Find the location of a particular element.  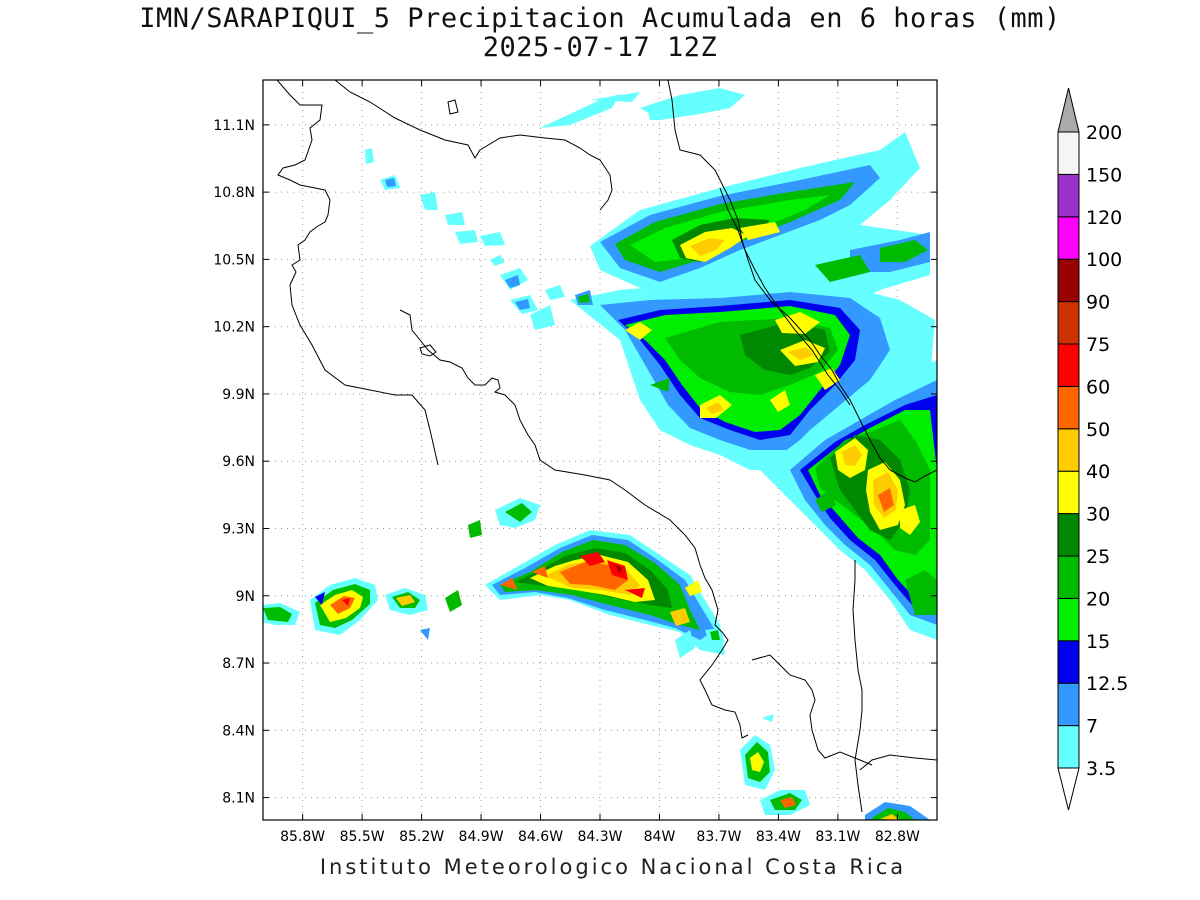

colorbar-label: 150 is located at coordinates (1104, 175).